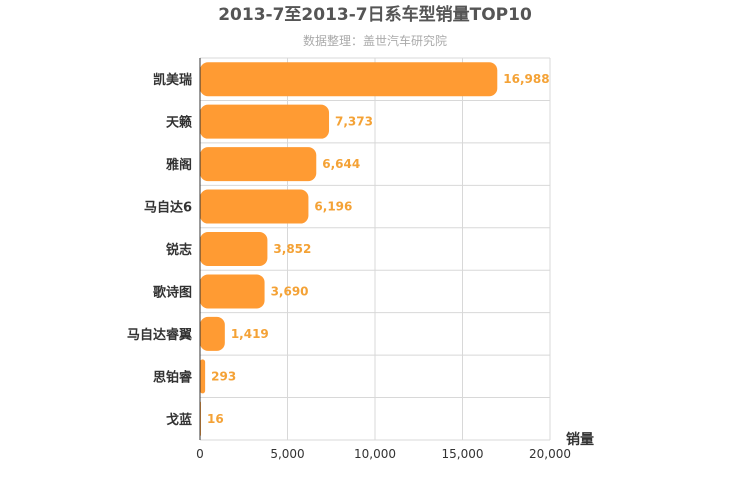 Image resolution: width=750 pixels, height=504 pixels. Describe the element at coordinates (375, 454) in the screenshot. I see `x-tick-label: 10,000` at that location.